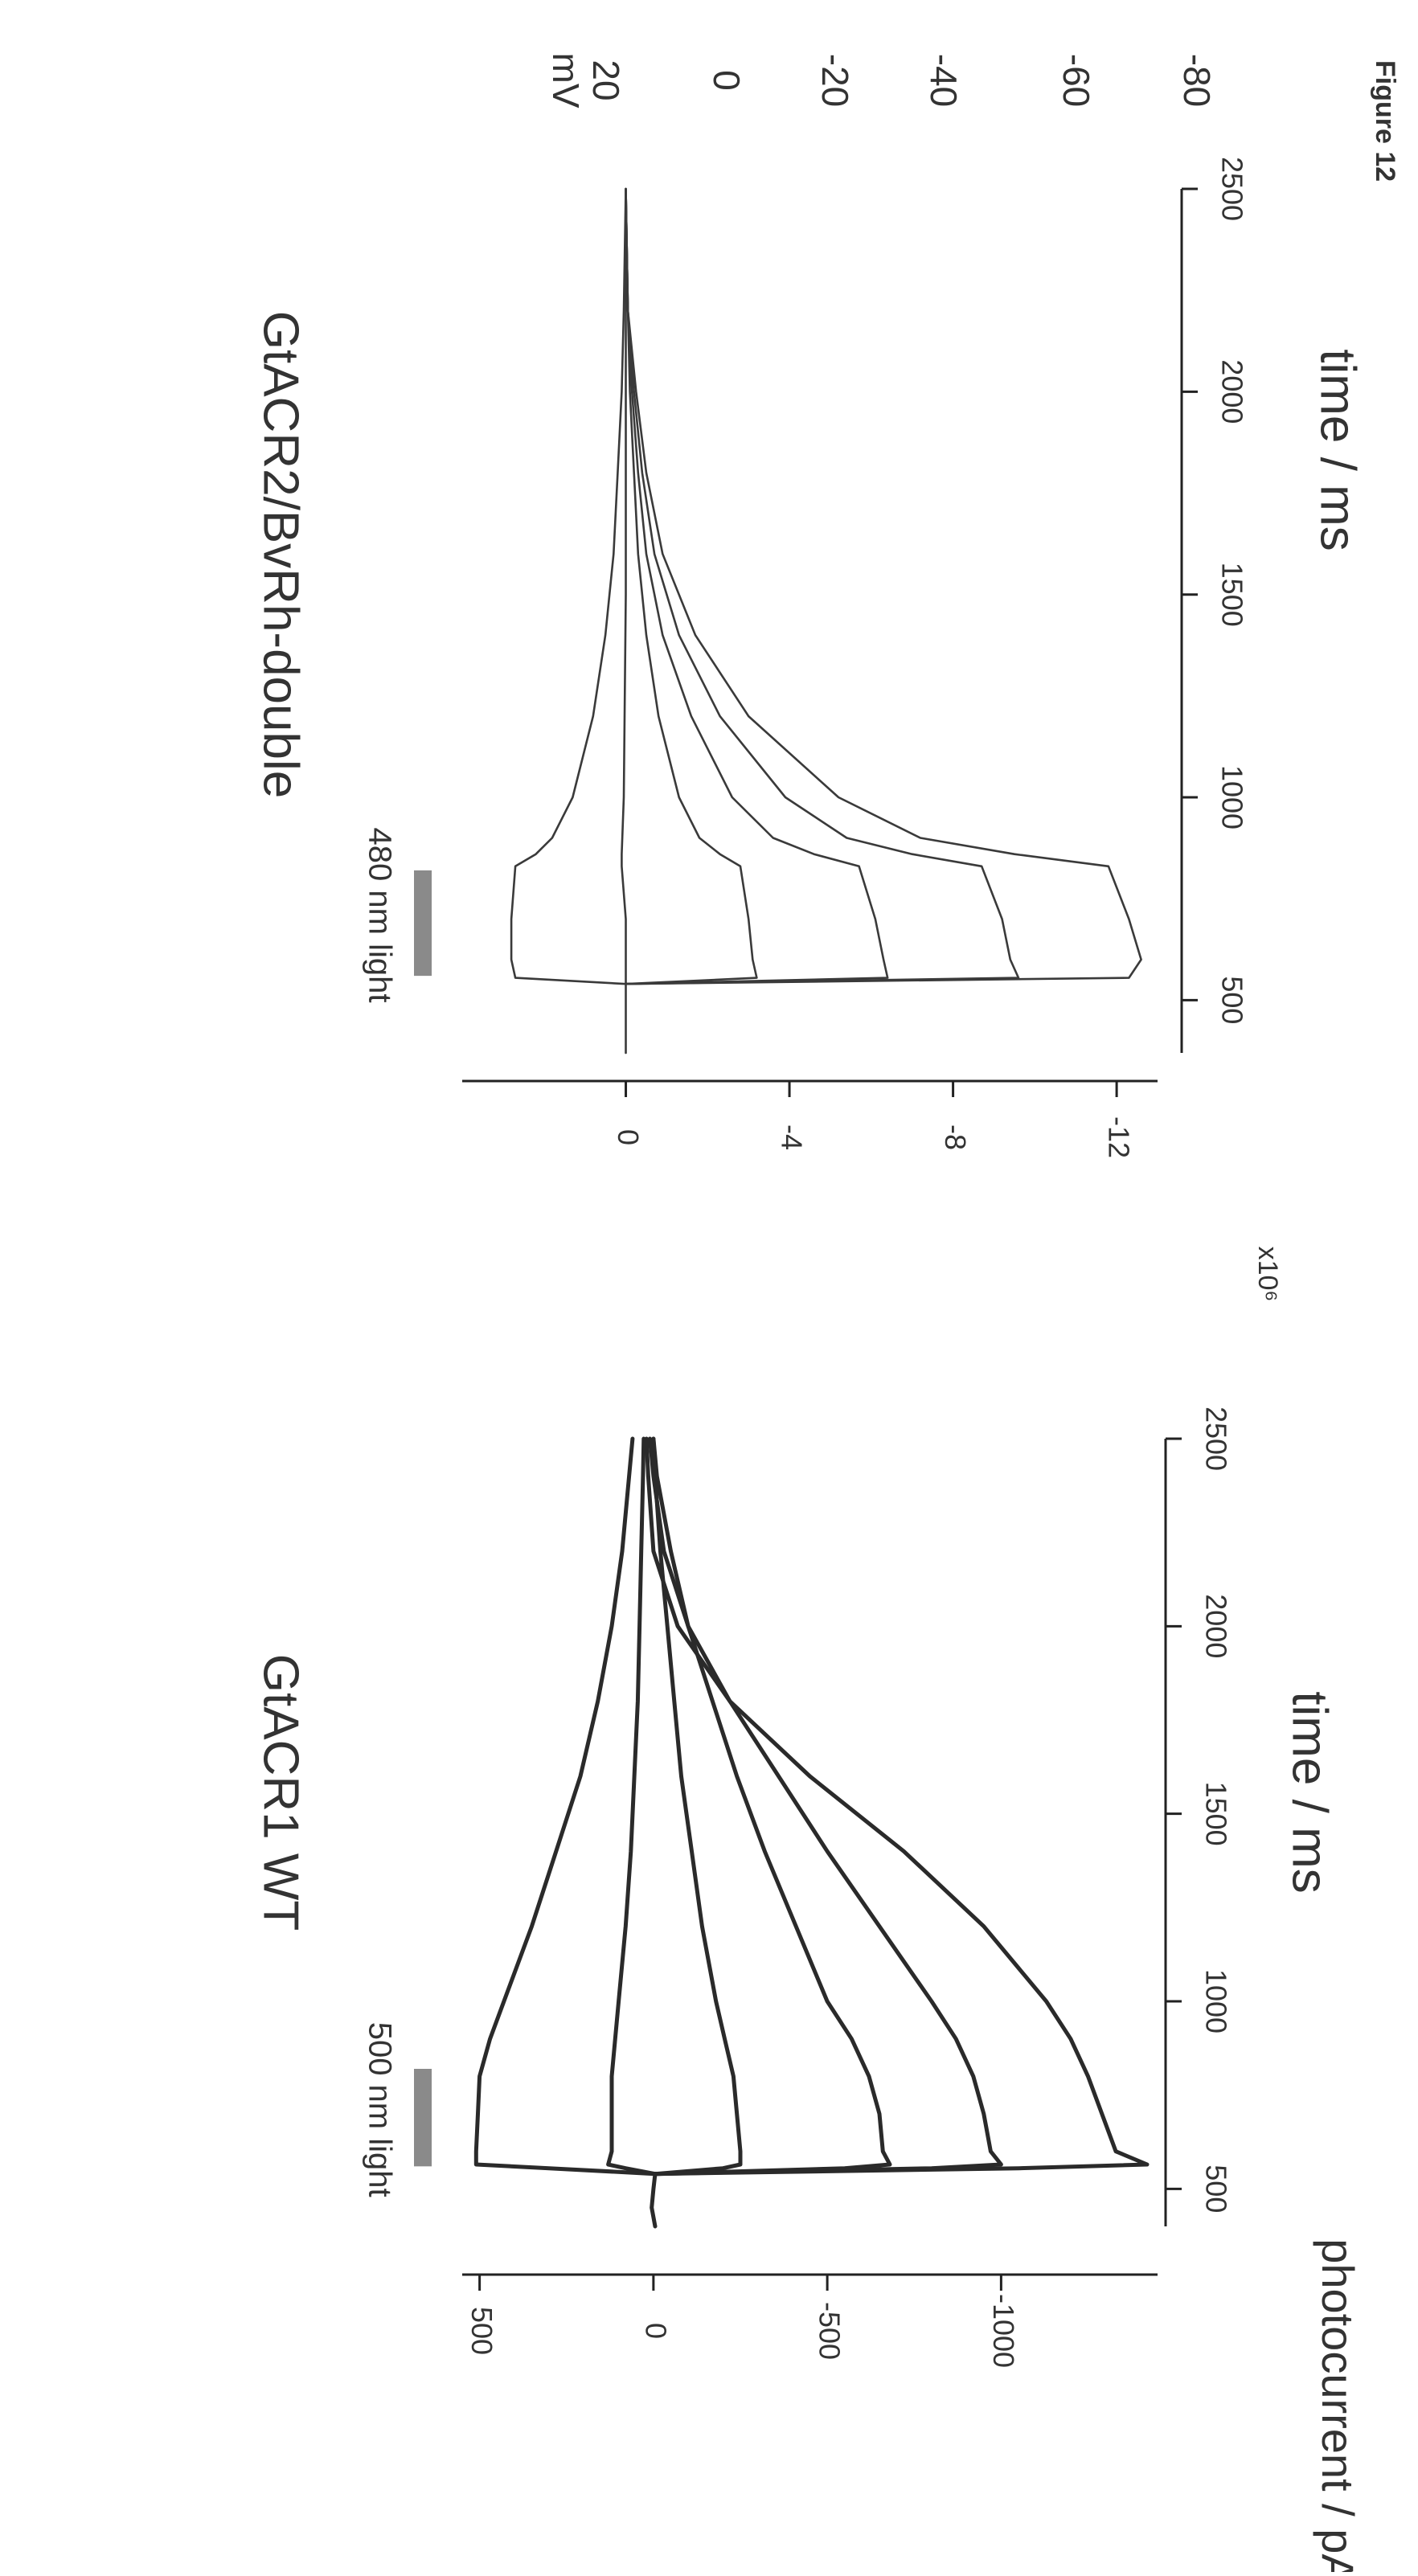  I want to click on panel2-legend-value: 0, so click(727, 80).